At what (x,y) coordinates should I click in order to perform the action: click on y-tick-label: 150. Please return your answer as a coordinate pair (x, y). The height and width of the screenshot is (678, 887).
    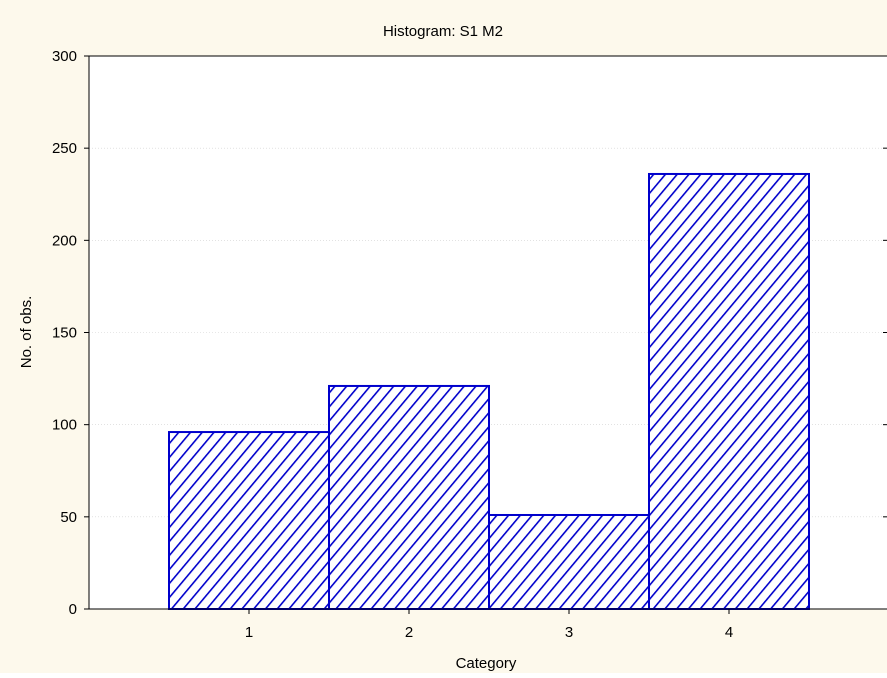
    Looking at the image, I should click on (64, 333).